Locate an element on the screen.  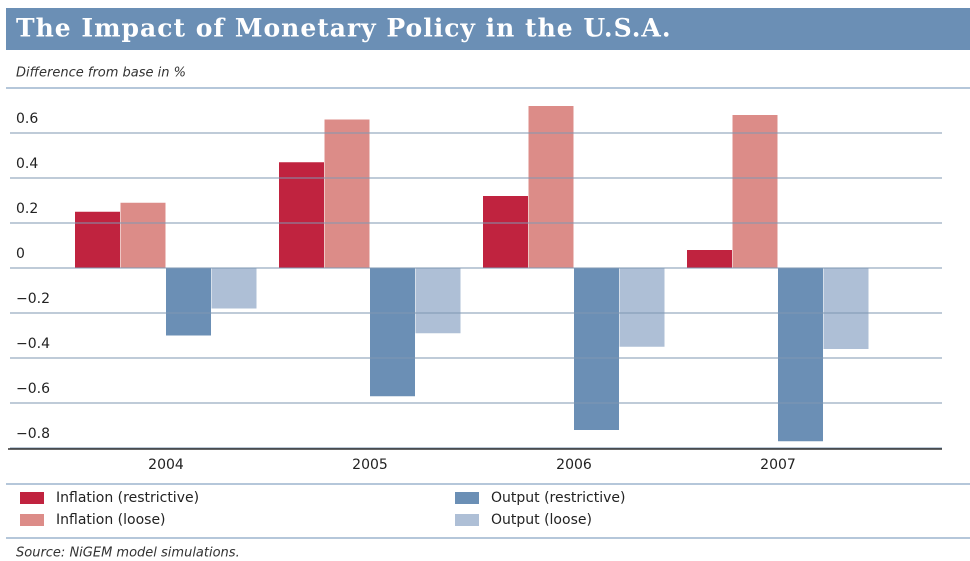
y-tick-label: −0.2 is located at coordinates (33, 299).